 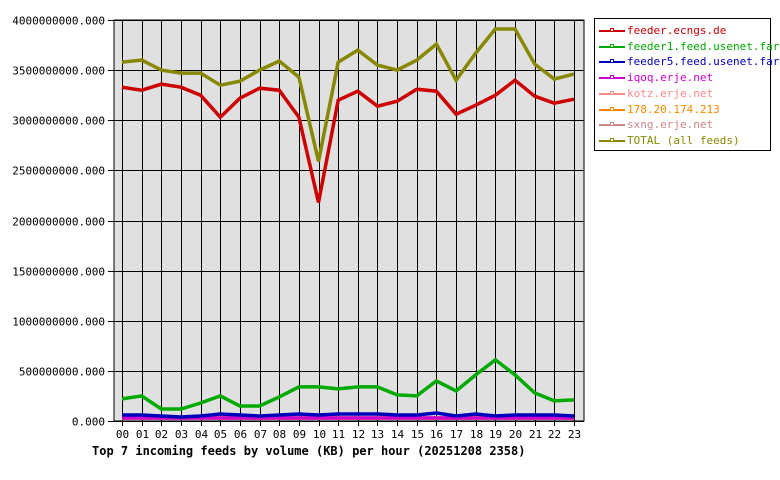 I want to click on y-tick-label: 0.000, so click(x=88, y=422).